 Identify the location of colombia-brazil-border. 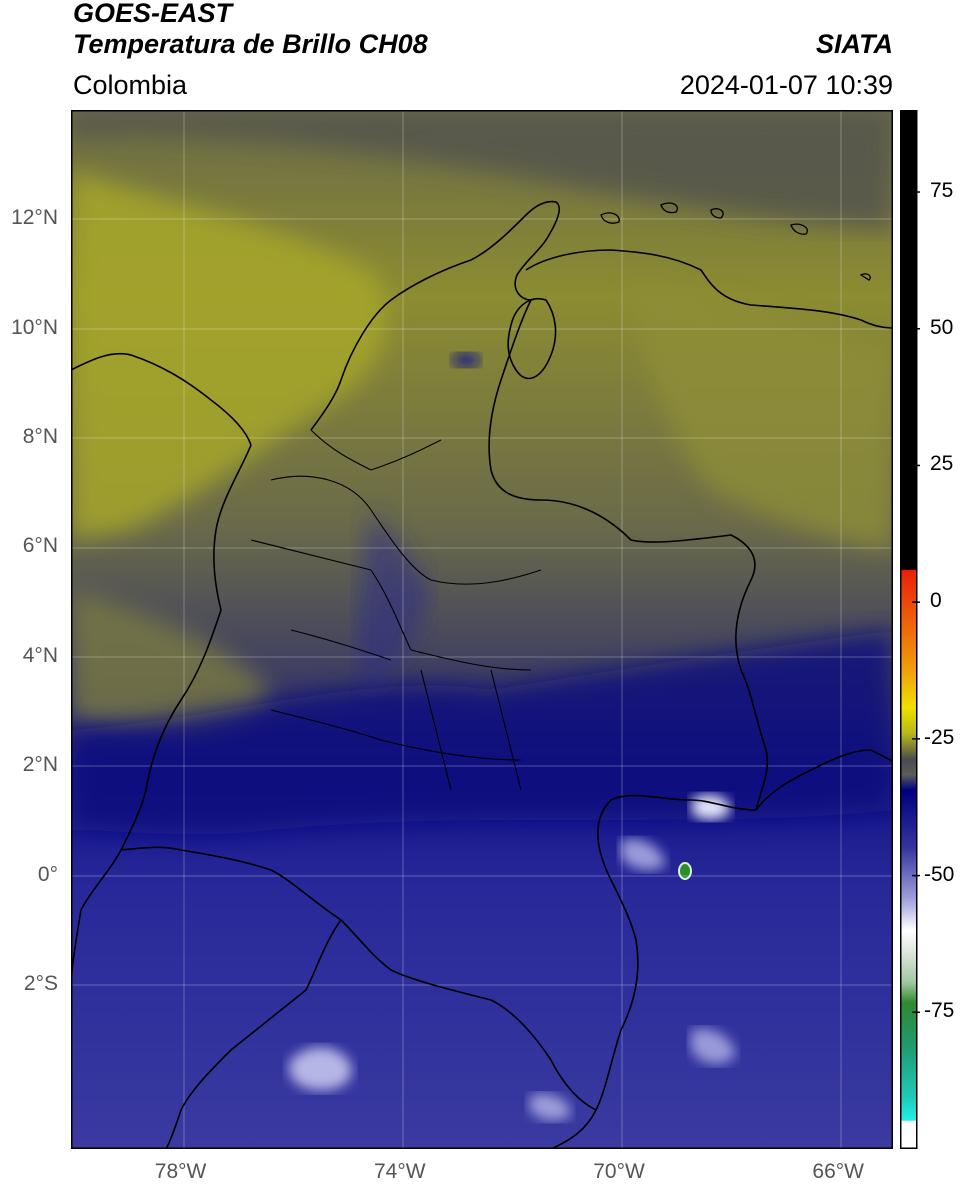
(676, 952).